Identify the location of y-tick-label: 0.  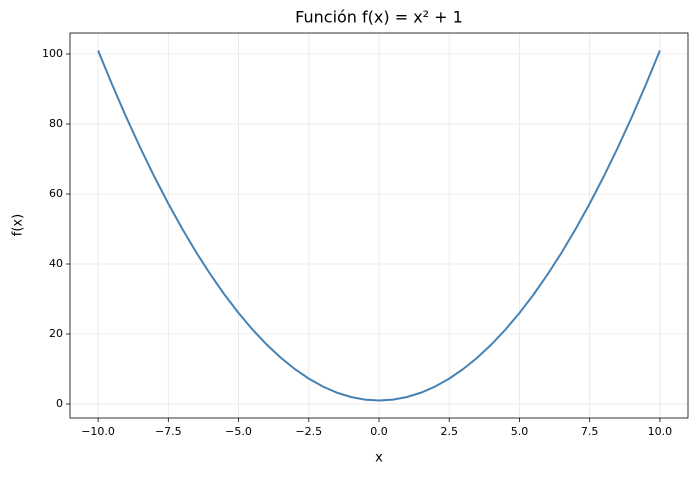
(59, 403).